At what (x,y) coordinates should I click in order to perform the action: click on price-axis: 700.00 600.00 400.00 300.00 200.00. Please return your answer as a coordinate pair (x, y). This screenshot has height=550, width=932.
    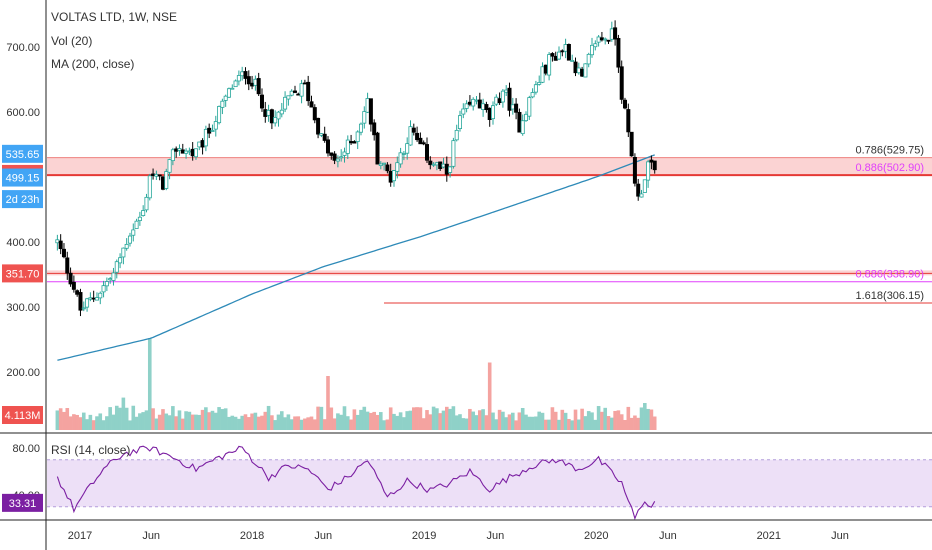
    Looking at the image, I should click on (23, 210).